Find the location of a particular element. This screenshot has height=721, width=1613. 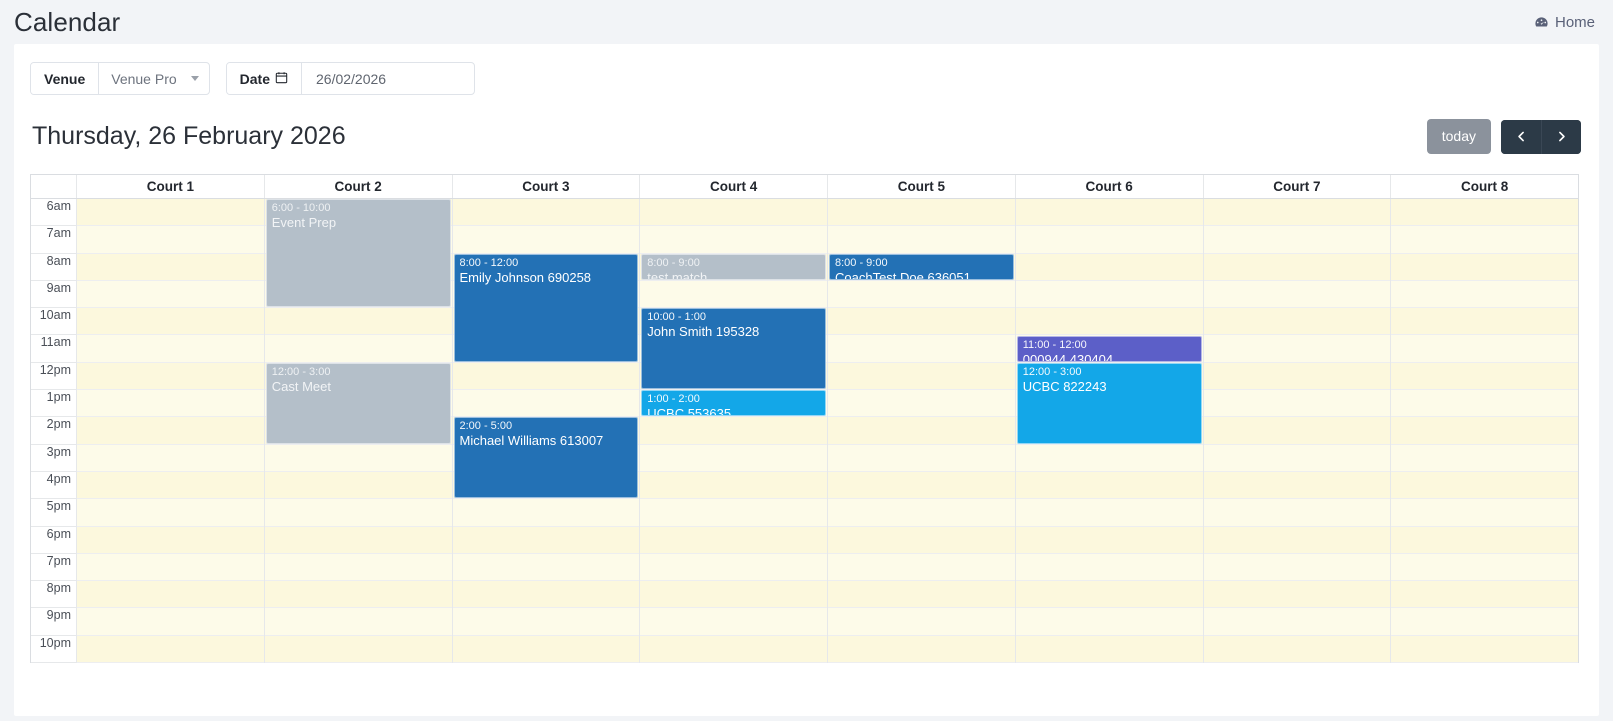

calendar-event: 8:00 - 12:00 Emily Johnson 690258 is located at coordinates (546, 307).